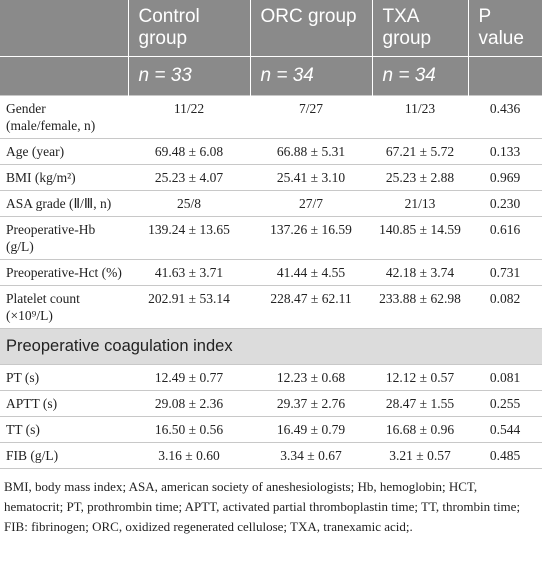 Image resolution: width=542 pixels, height=579 pixels. What do you see at coordinates (64, 429) in the screenshot?
I see `row-label: TT (s)` at bounding box center [64, 429].